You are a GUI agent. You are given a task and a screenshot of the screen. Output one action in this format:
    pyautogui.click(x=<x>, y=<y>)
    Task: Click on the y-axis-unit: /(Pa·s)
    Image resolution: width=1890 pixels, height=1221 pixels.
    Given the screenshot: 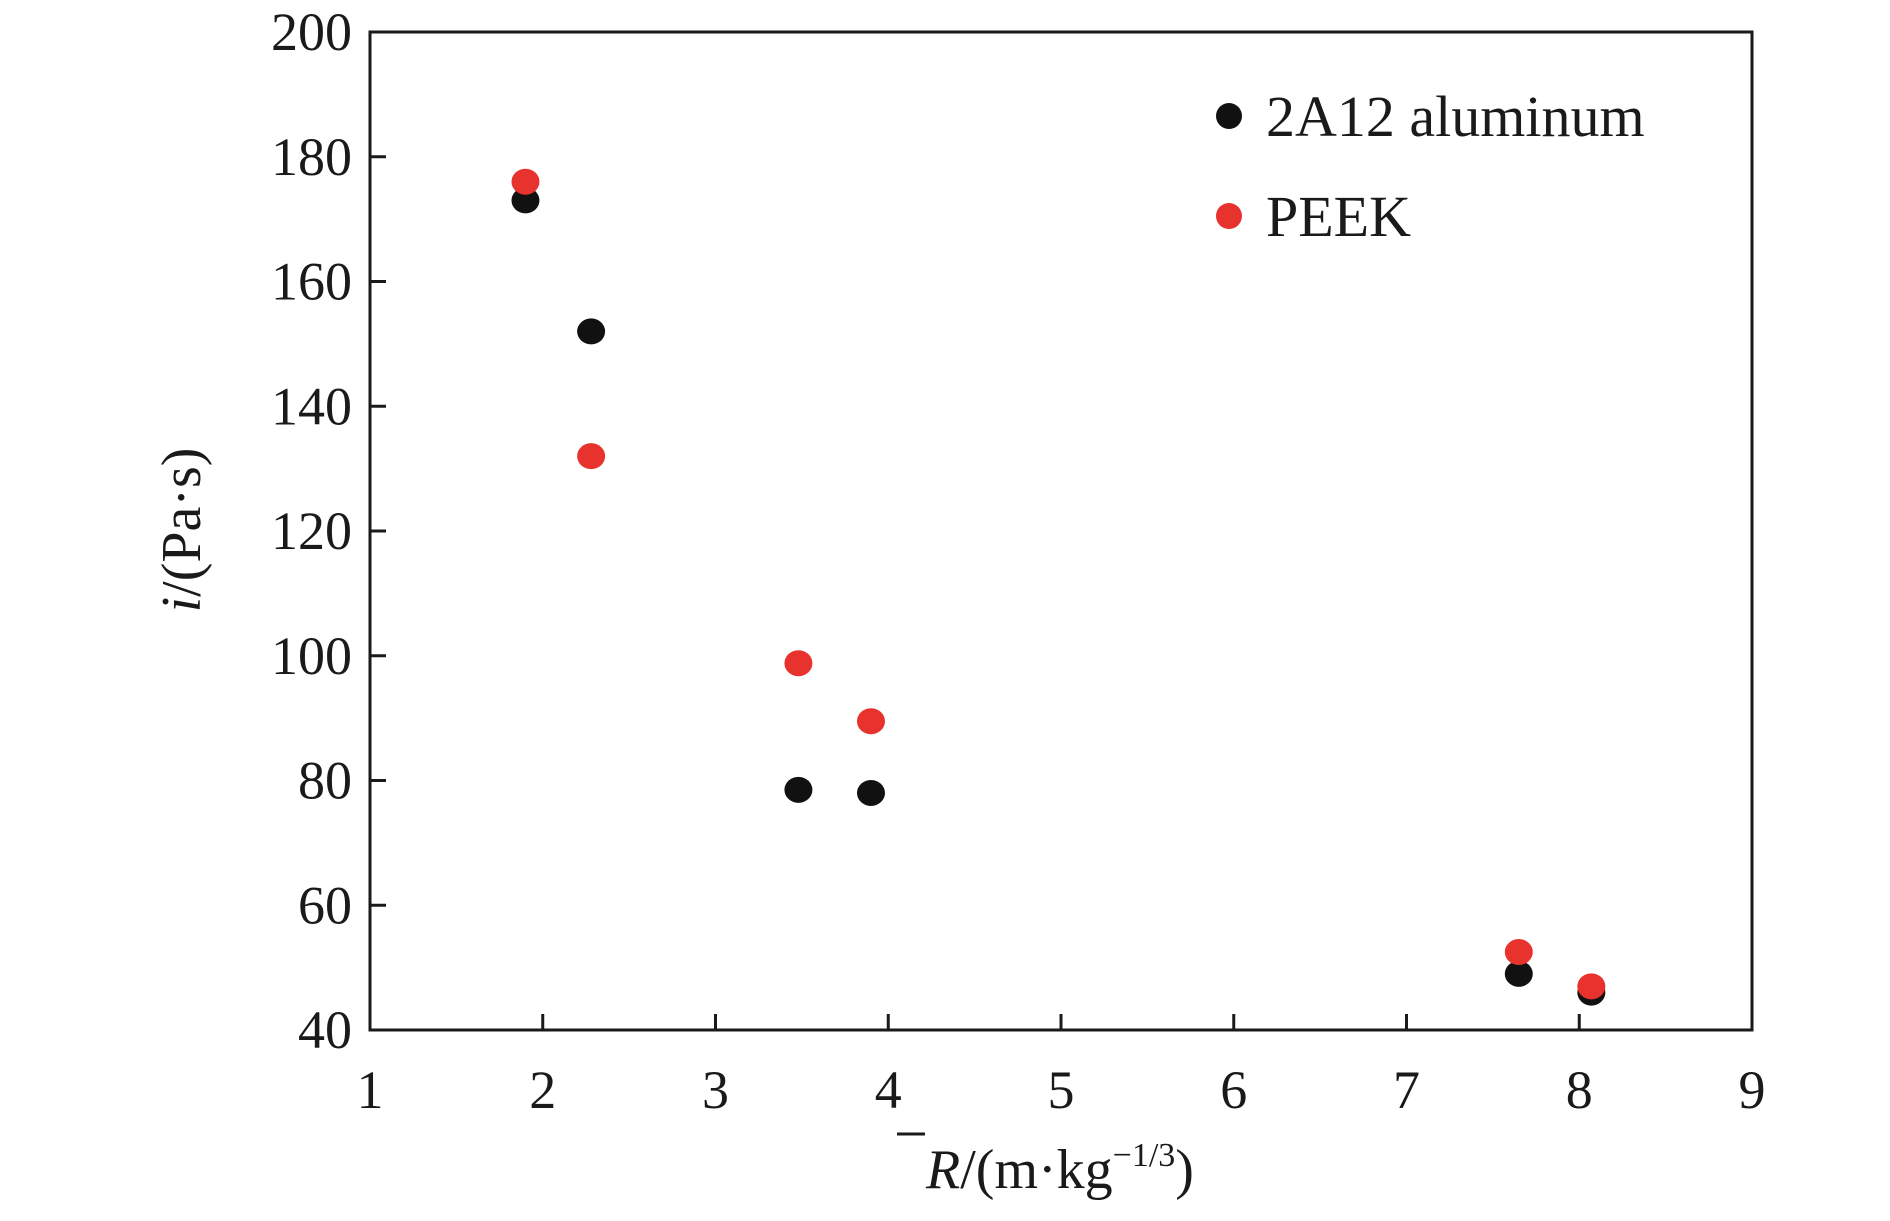 What is the action you would take?
    pyautogui.click(x=182, y=522)
    